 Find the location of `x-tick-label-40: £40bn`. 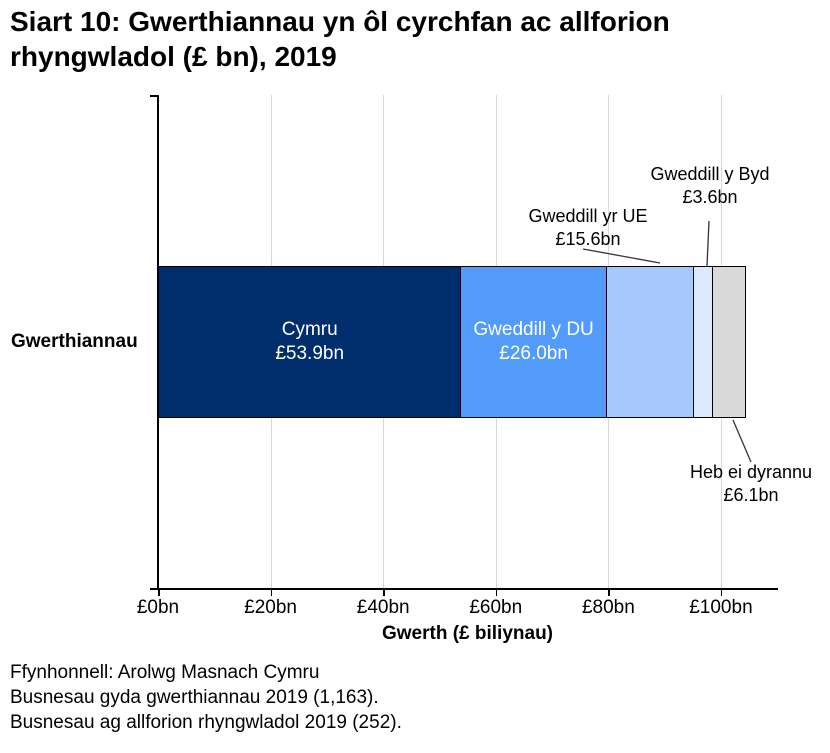

x-tick-label-40: £40bn is located at coordinates (383, 607).